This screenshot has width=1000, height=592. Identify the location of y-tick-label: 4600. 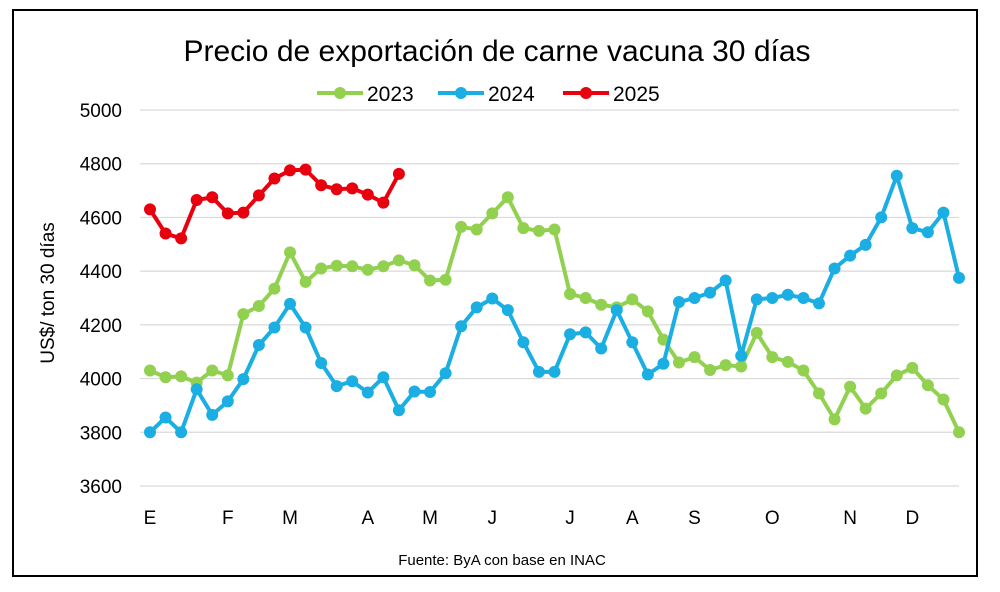
(101, 218).